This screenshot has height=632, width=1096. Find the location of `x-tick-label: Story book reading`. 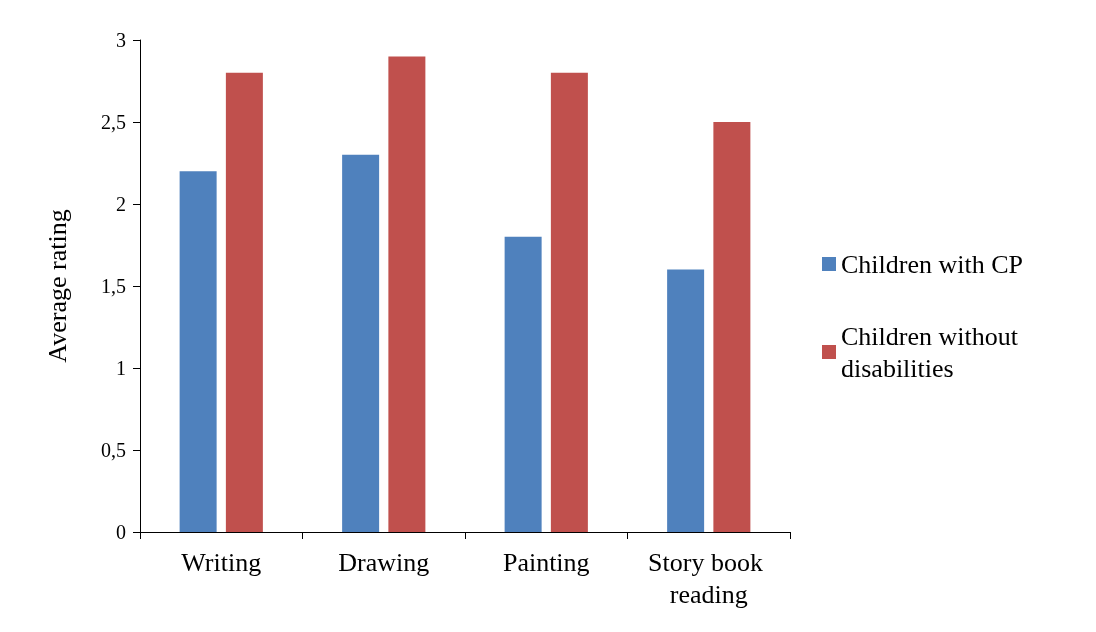

x-tick-label: Story book reading is located at coordinates (709, 578).